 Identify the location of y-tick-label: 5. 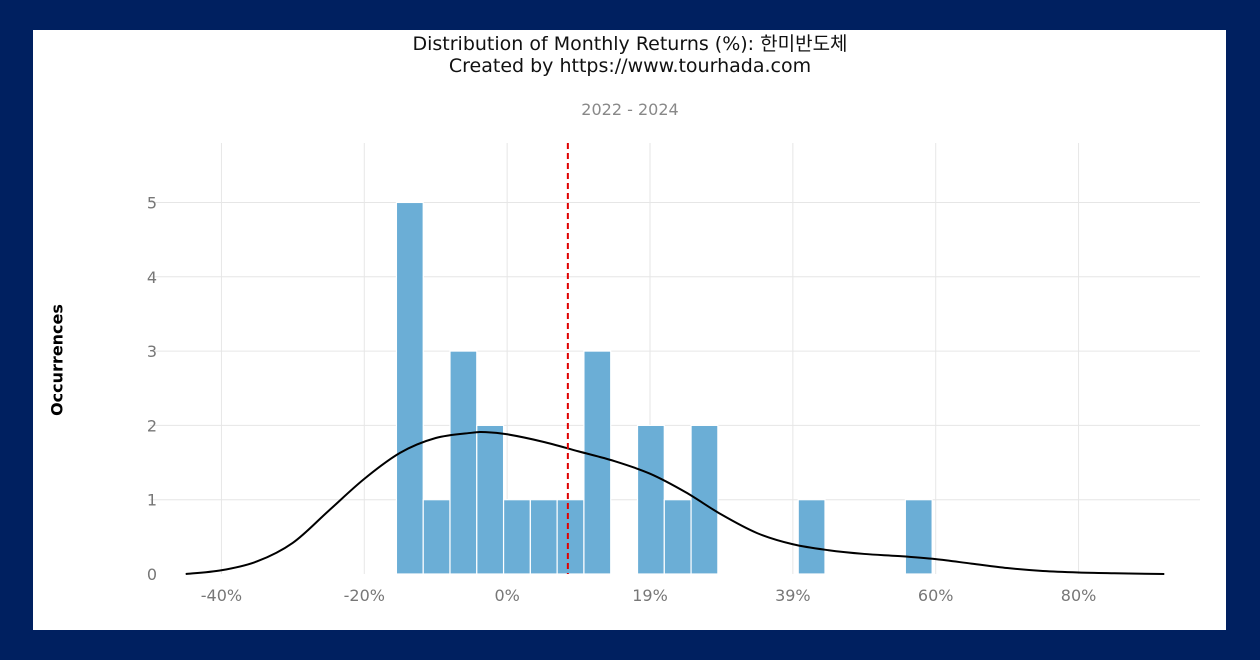
(152, 202).